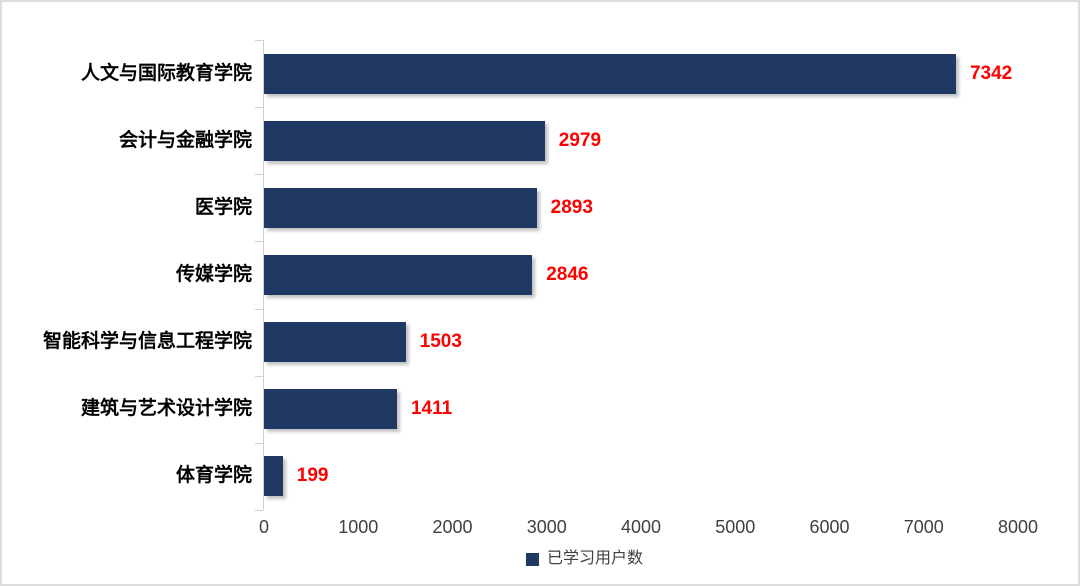  Describe the element at coordinates (452, 527) in the screenshot. I see `x-tick-label: 2000` at that location.